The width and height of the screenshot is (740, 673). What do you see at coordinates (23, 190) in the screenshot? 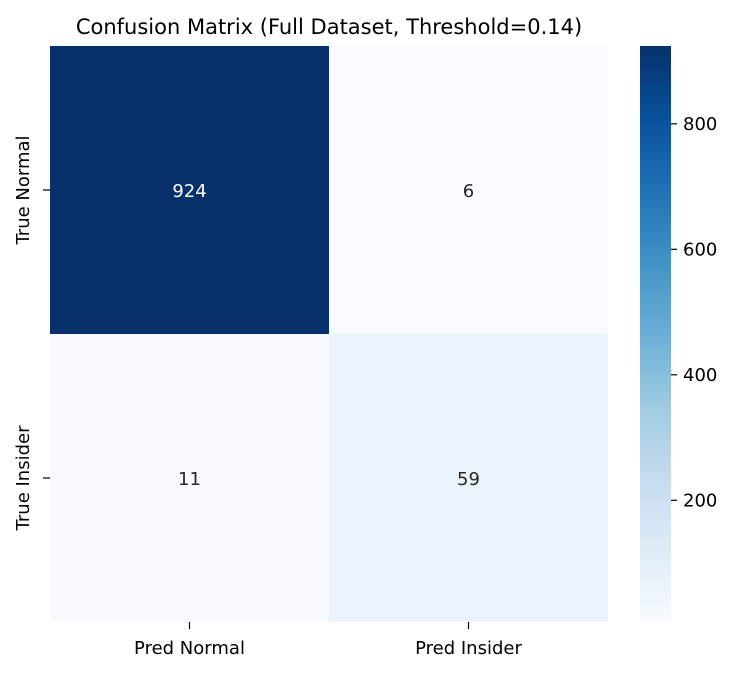
I see `y-tick-label: True Normal` at bounding box center [23, 190].